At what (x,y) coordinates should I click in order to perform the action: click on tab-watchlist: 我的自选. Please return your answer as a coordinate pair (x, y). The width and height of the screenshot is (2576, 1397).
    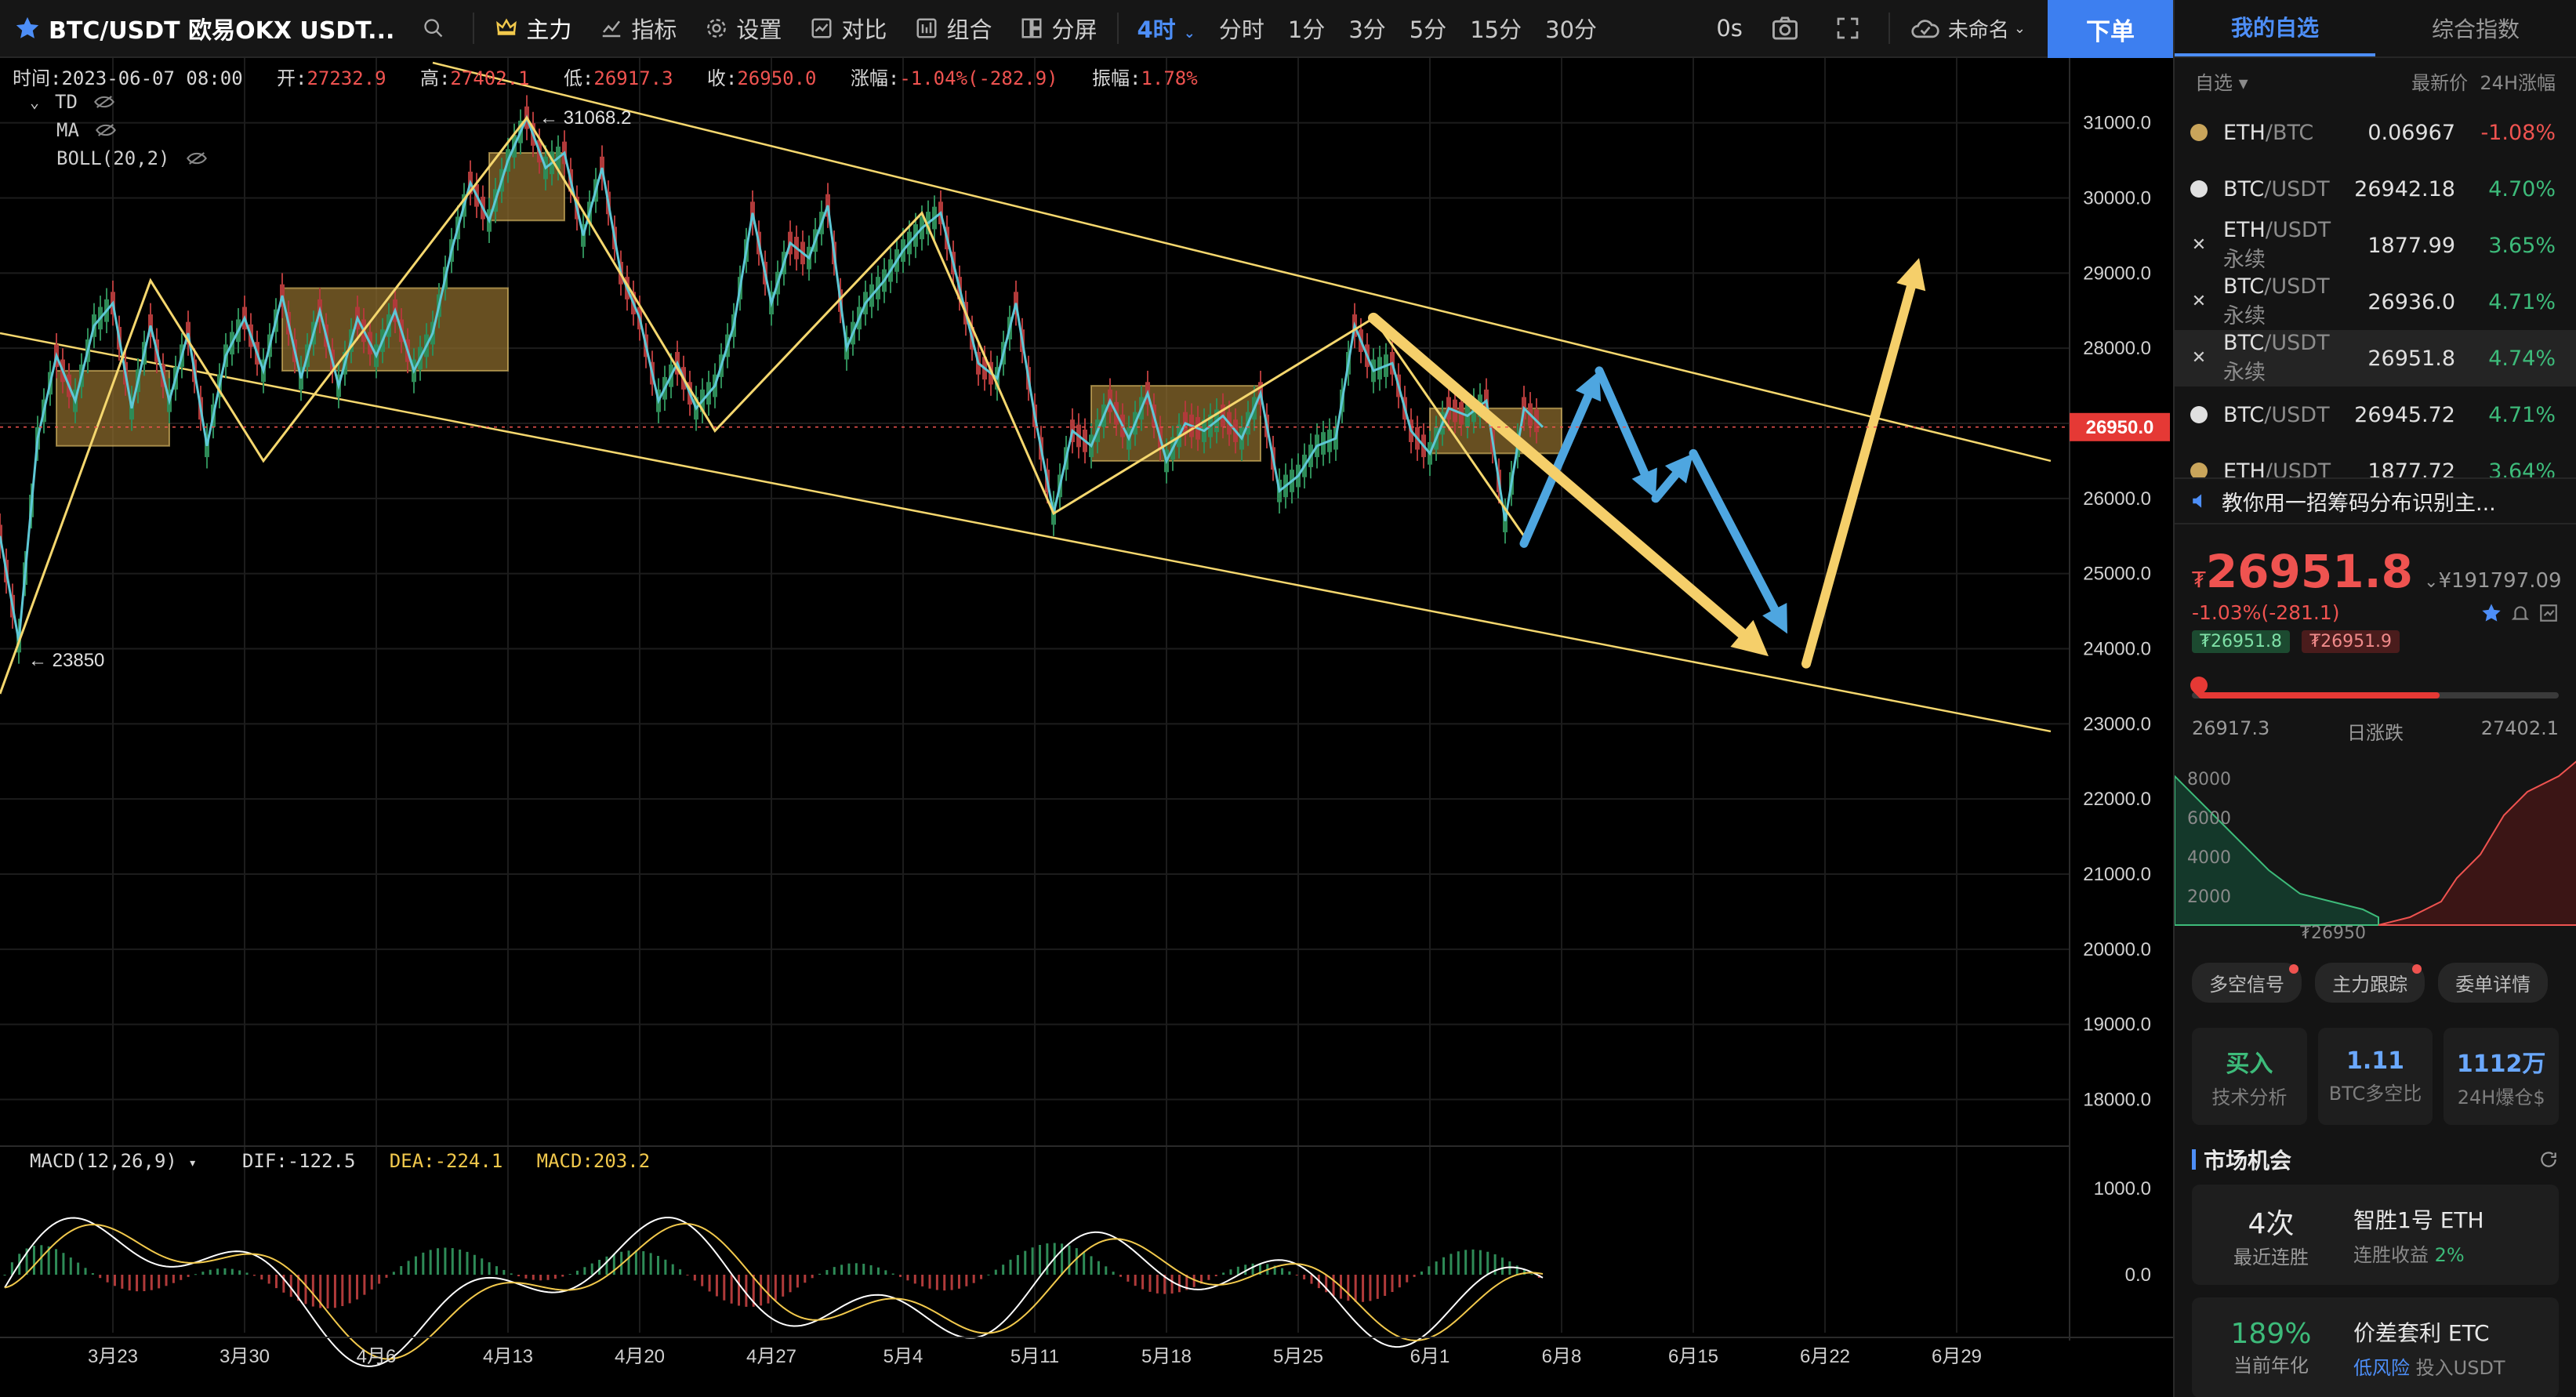
    Looking at the image, I should click on (2275, 28).